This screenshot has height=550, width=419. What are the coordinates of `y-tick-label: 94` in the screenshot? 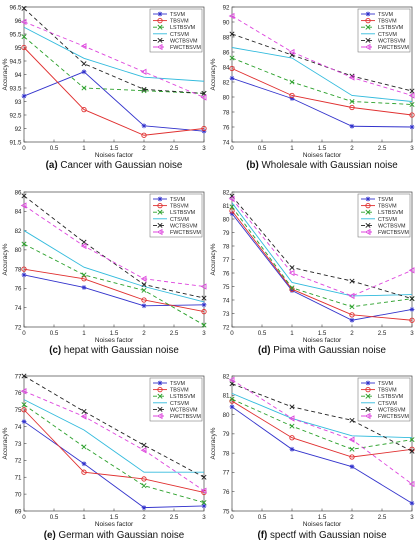 It's located at (18, 75).